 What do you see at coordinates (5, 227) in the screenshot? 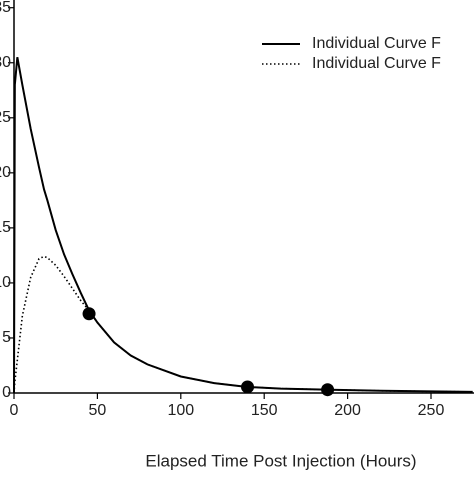
I see `y-tick-label: 15` at bounding box center [5, 227].